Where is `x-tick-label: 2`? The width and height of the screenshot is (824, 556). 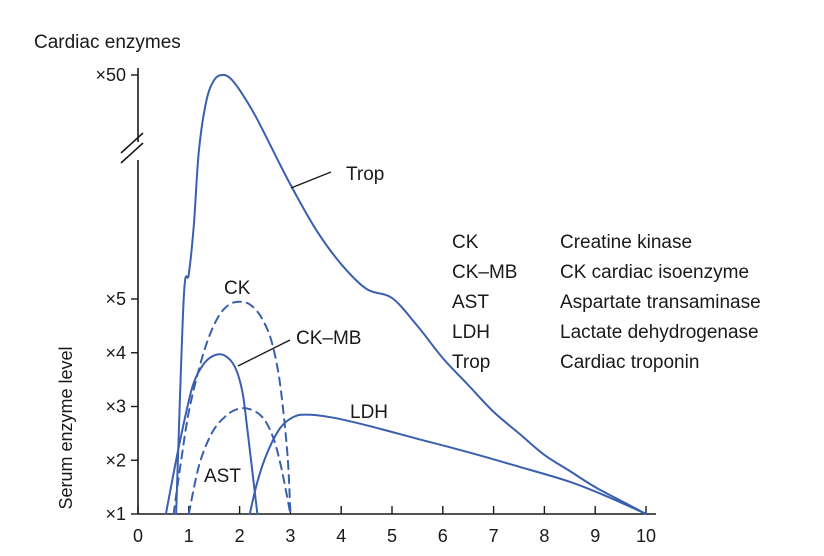
x-tick-label: 2 is located at coordinates (240, 536).